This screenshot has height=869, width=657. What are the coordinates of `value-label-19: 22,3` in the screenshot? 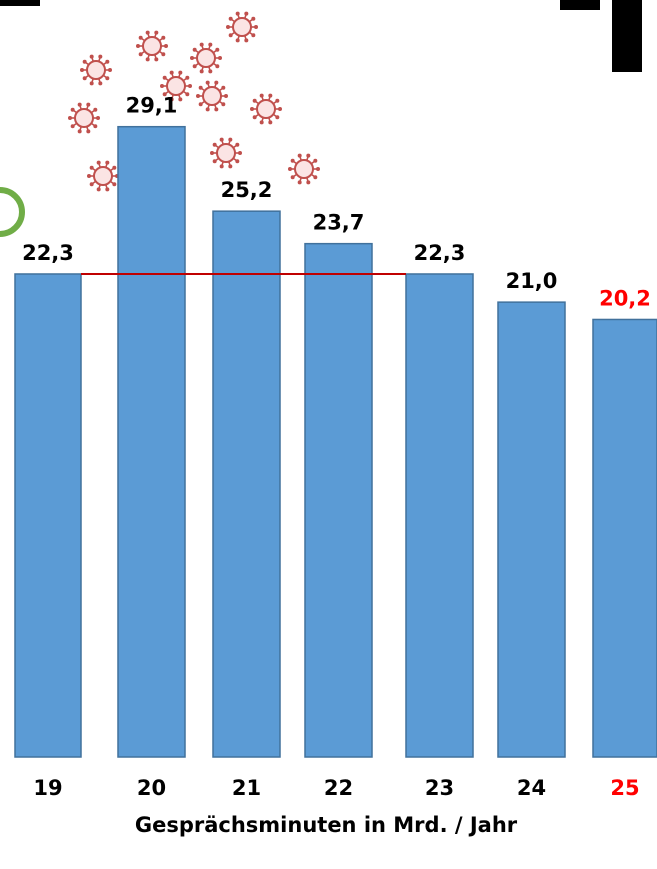 It's located at (48, 253).